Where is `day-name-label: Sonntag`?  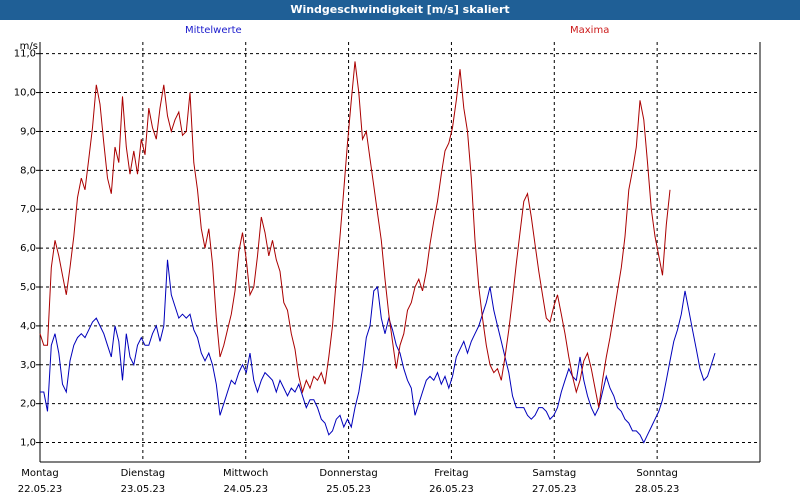
day-name-label: Sonntag is located at coordinates (657, 473).